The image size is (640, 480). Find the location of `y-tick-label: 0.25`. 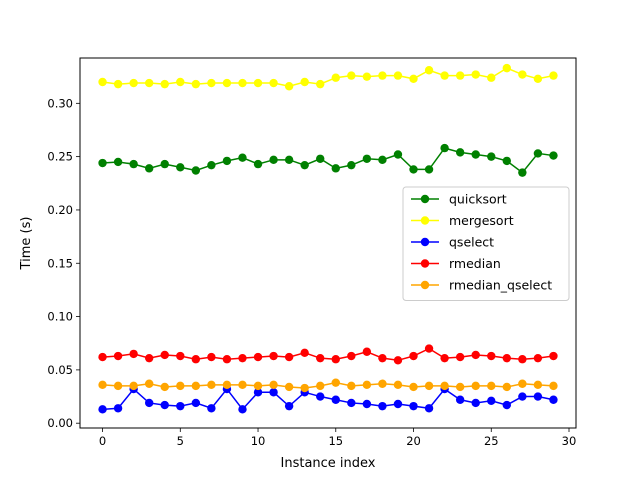

y-tick-label: 0.25 is located at coordinates (60, 157).